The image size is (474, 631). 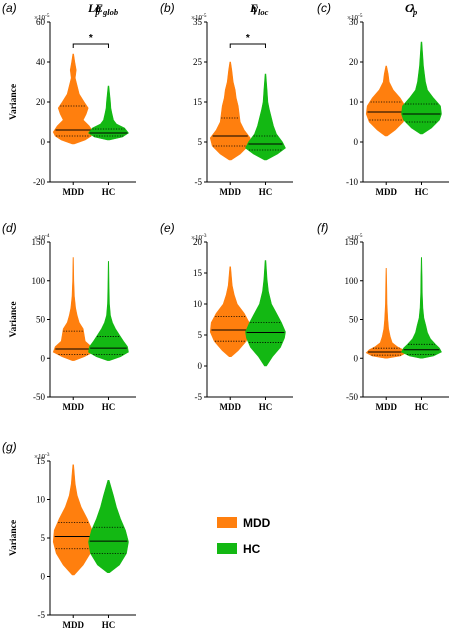 I want to click on panel-title: Eglob, so click(x=106, y=9).